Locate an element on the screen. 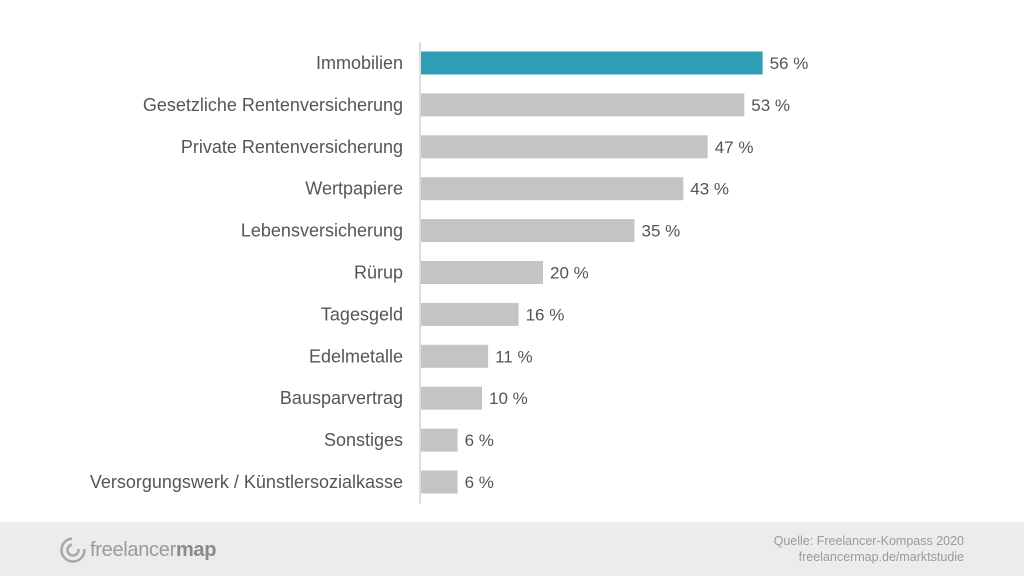 The width and height of the screenshot is (1024, 576). value-label: 35 % is located at coordinates (661, 231).